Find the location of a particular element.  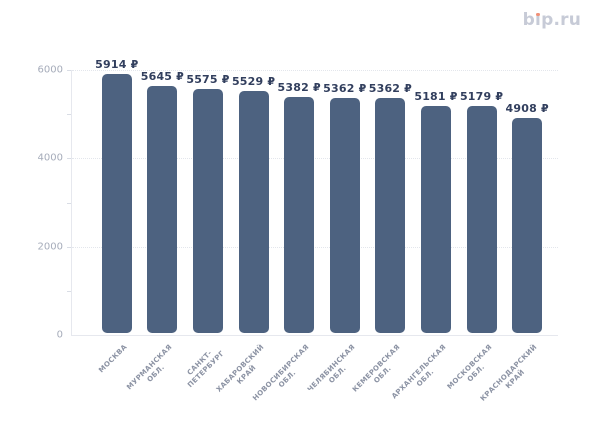

logo-dotless-i: ı is located at coordinates (538, 20).